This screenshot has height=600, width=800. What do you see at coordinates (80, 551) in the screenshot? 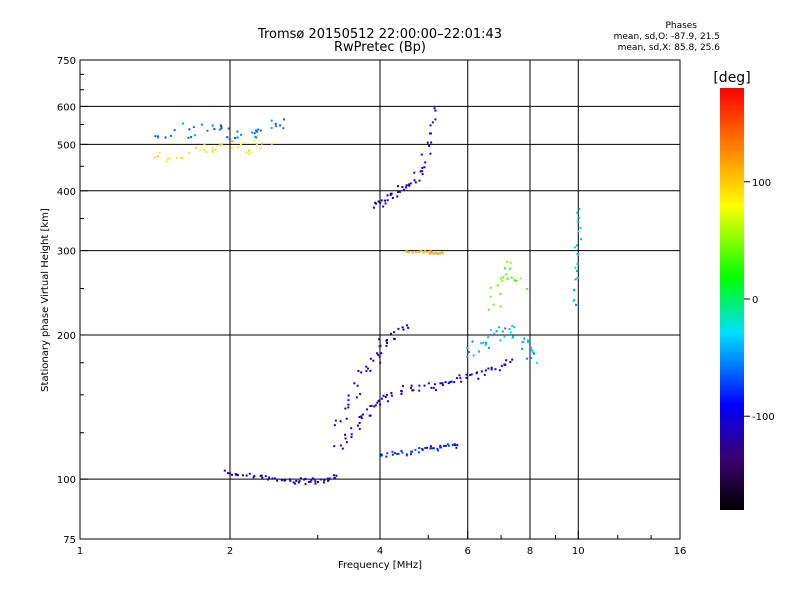
I see `x-tick-label: 1` at bounding box center [80, 551].